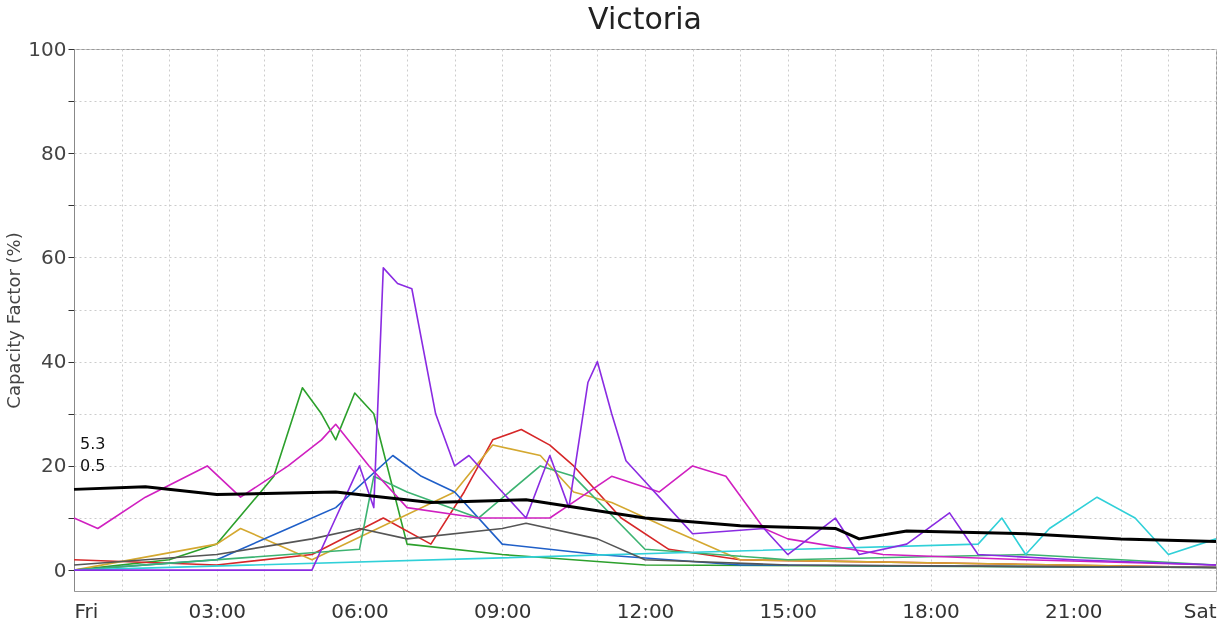 Image resolution: width=1223 pixels, height=626 pixels. Describe the element at coordinates (1073, 610) in the screenshot. I see `x-tick-label: 21:00` at that location.